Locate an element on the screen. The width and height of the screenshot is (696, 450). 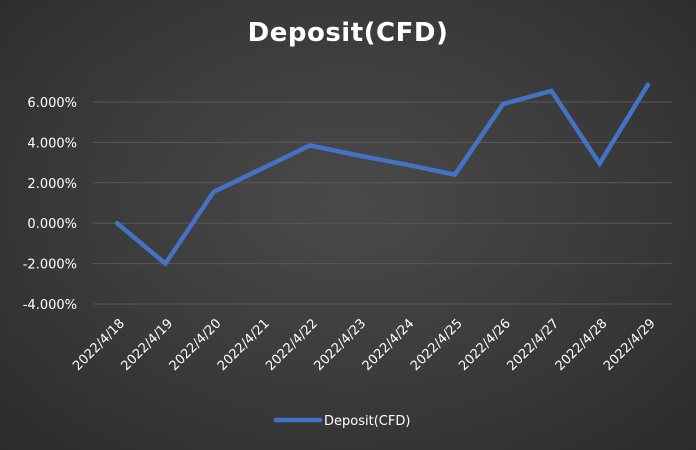
chart-title: Deposit(CFD) is located at coordinates (348, 33).